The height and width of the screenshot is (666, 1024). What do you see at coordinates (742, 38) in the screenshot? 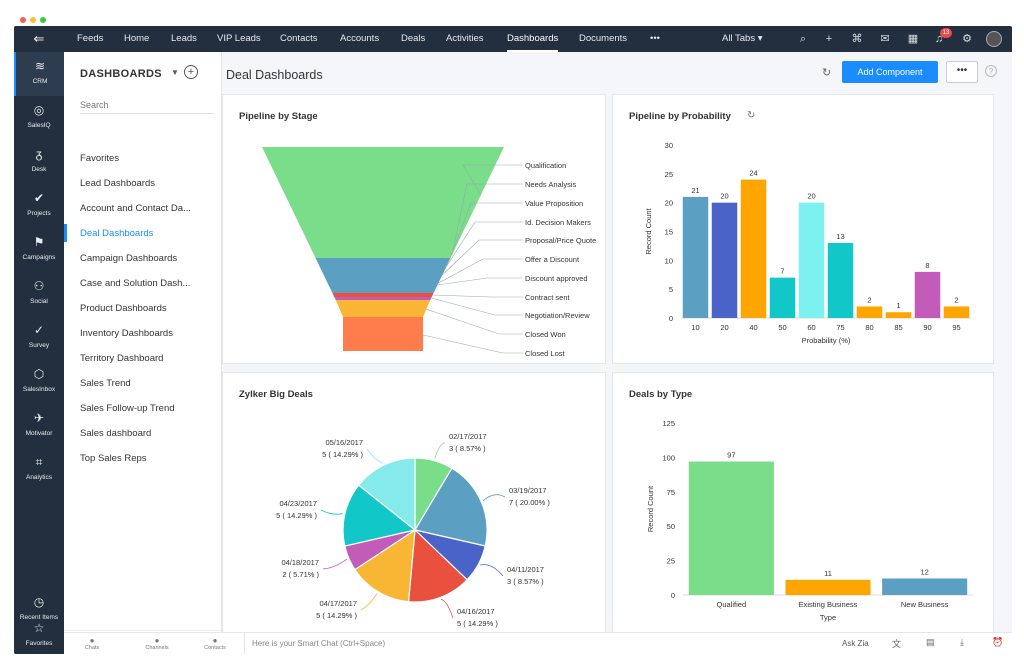
I see `all-tabs-dropdown: All Tabs ▾` at bounding box center [742, 38].